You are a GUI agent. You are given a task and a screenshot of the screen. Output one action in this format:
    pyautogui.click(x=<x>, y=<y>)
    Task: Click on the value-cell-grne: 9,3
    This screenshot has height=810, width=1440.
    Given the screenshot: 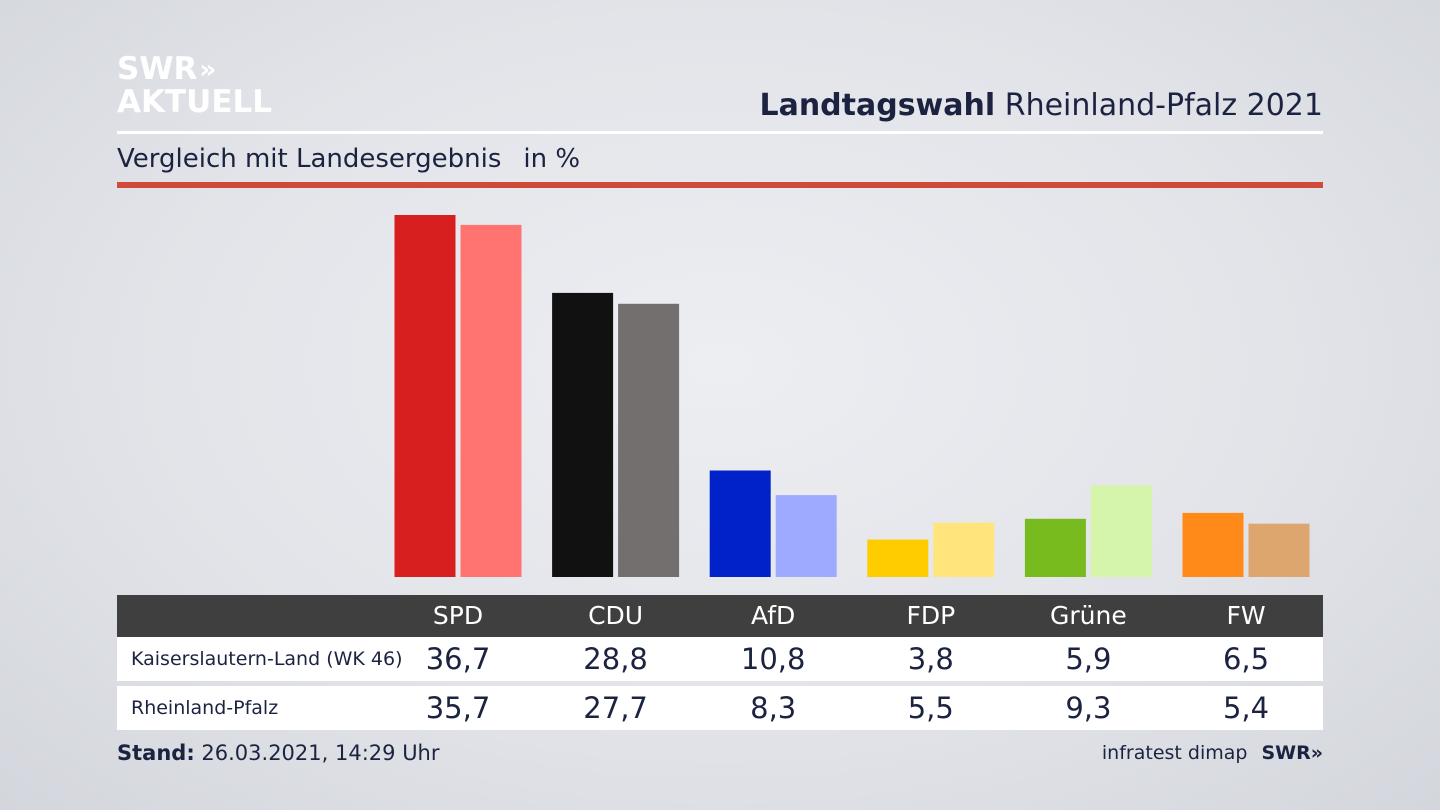 What is the action you would take?
    pyautogui.click(x=1088, y=708)
    